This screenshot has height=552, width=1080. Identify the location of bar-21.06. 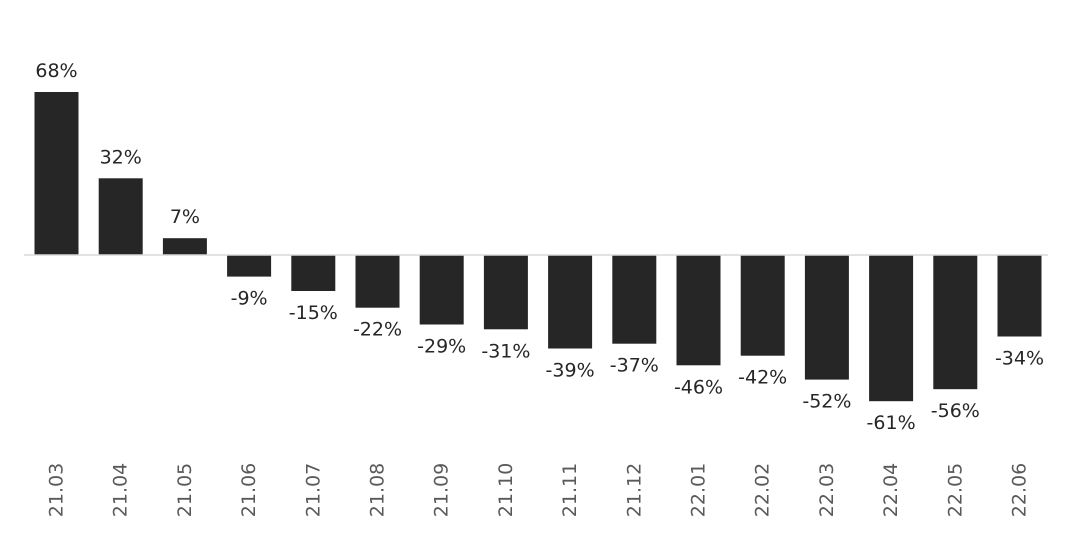
(249, 266).